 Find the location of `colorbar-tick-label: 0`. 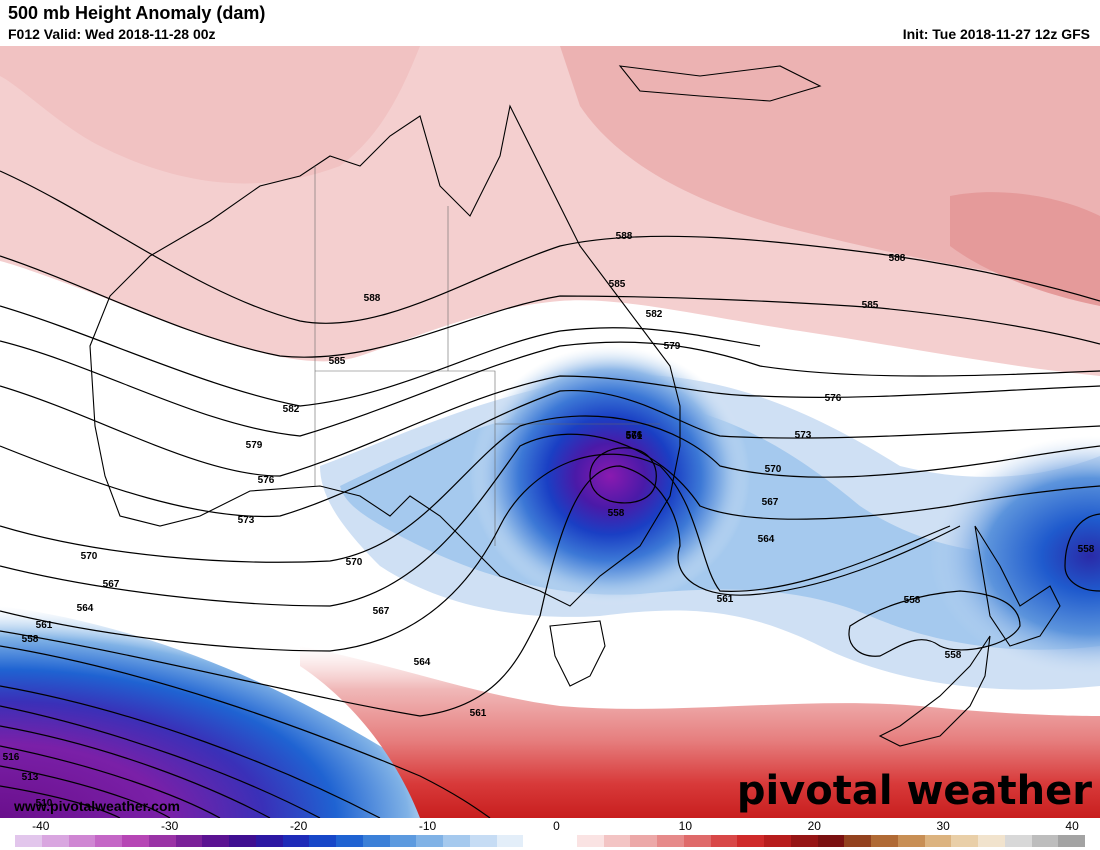

colorbar-tick-label: 0 is located at coordinates (556, 826).